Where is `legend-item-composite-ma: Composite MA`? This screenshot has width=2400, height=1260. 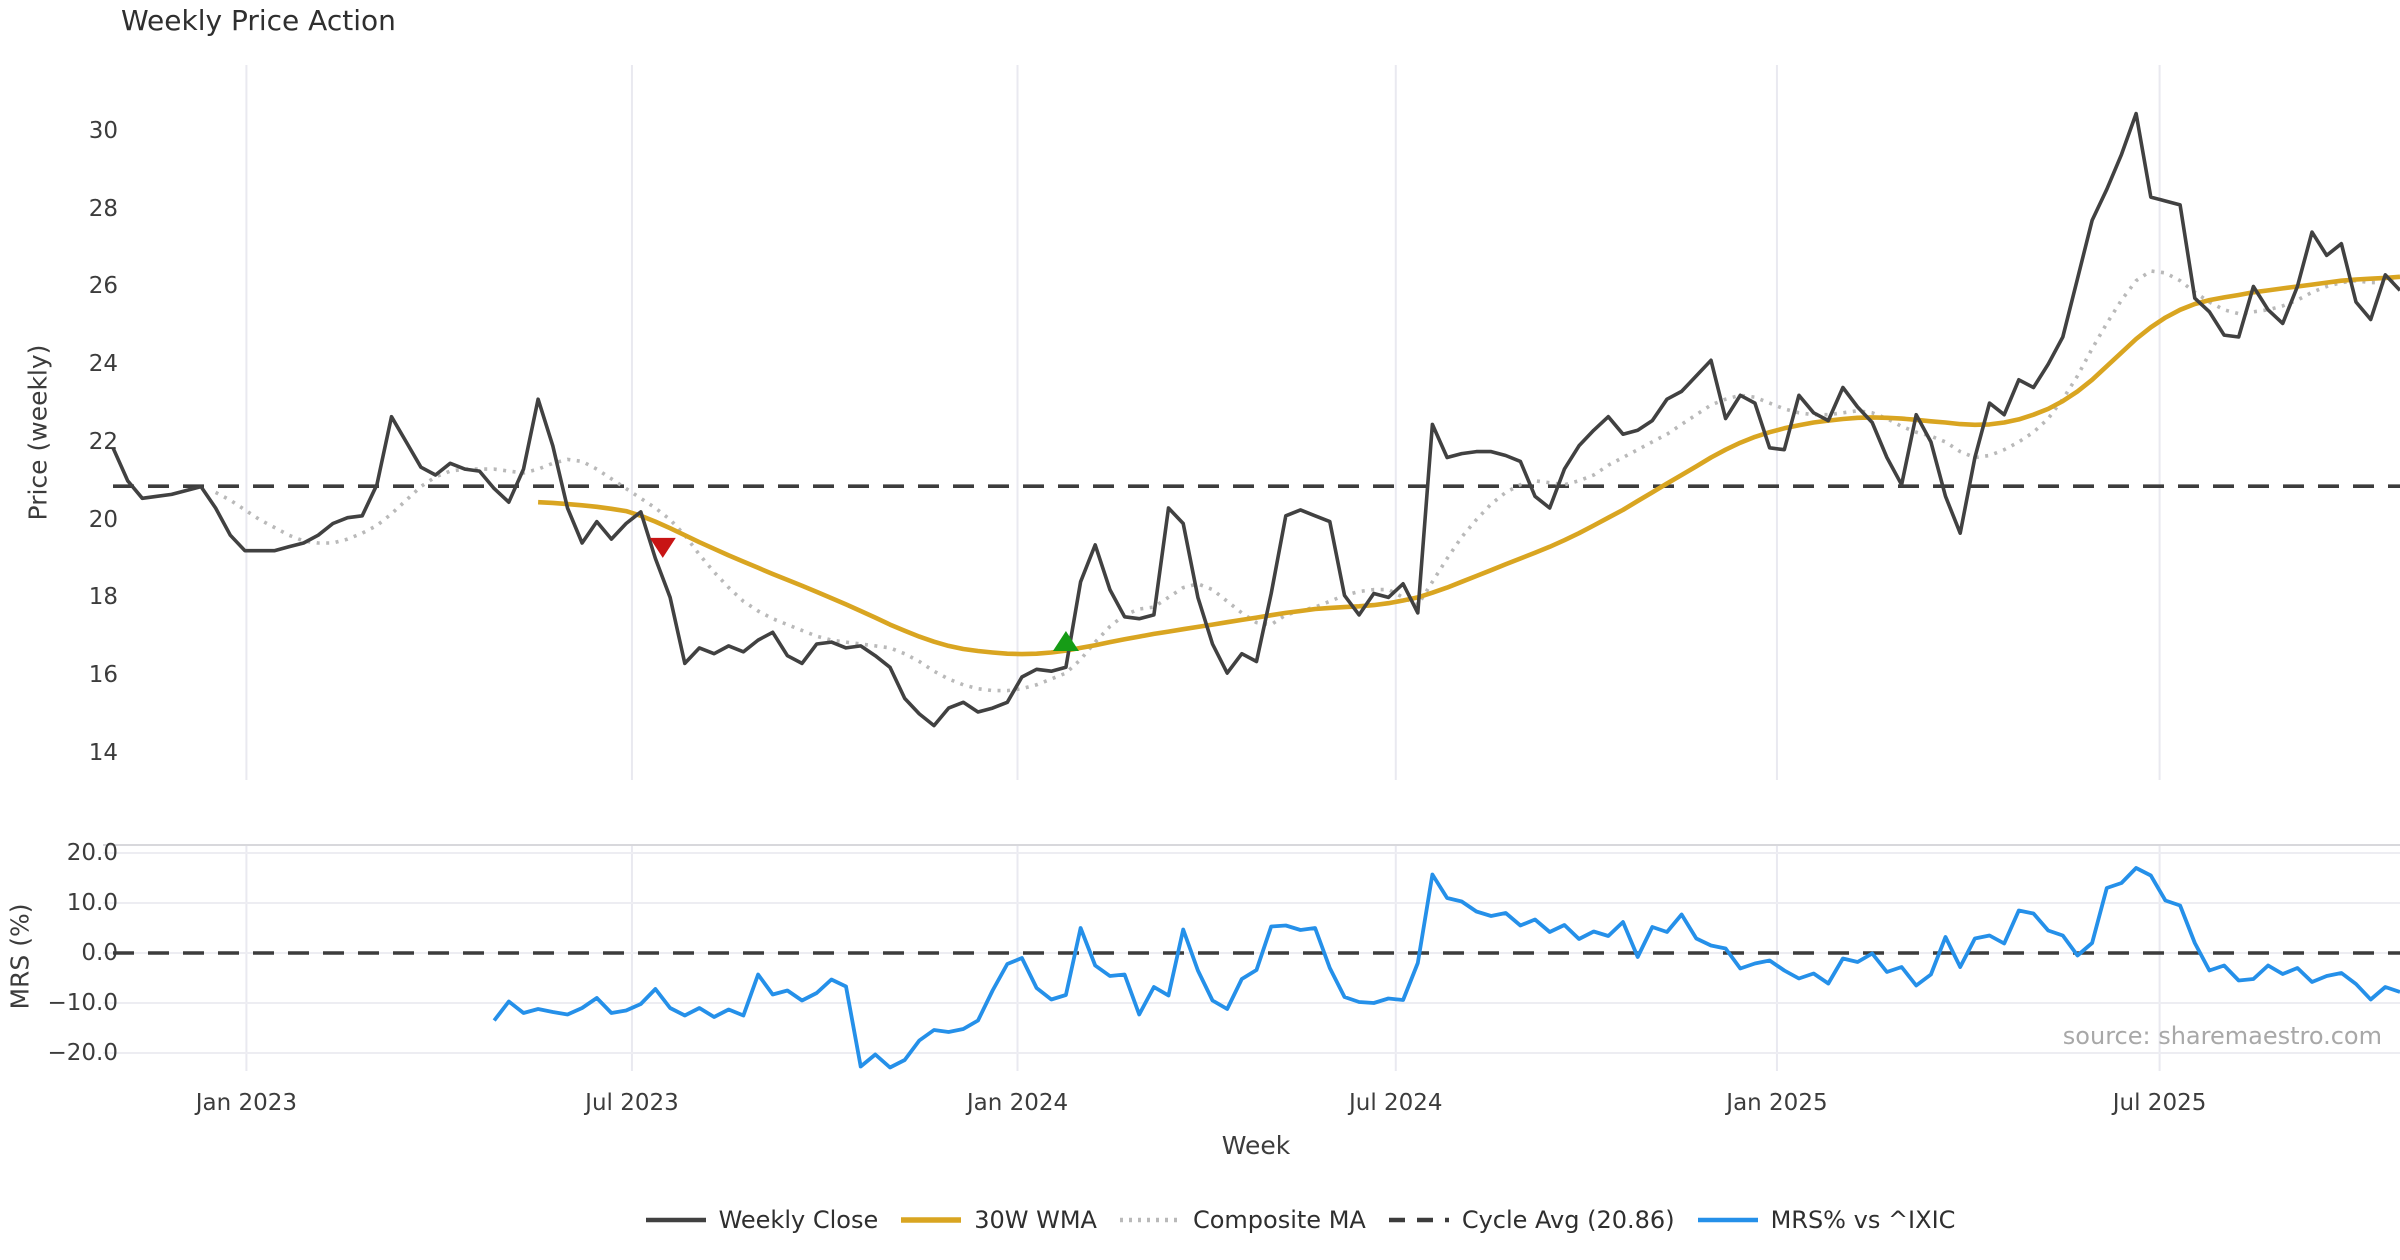
legend-item-composite-ma: Composite MA is located at coordinates (1242, 1220).